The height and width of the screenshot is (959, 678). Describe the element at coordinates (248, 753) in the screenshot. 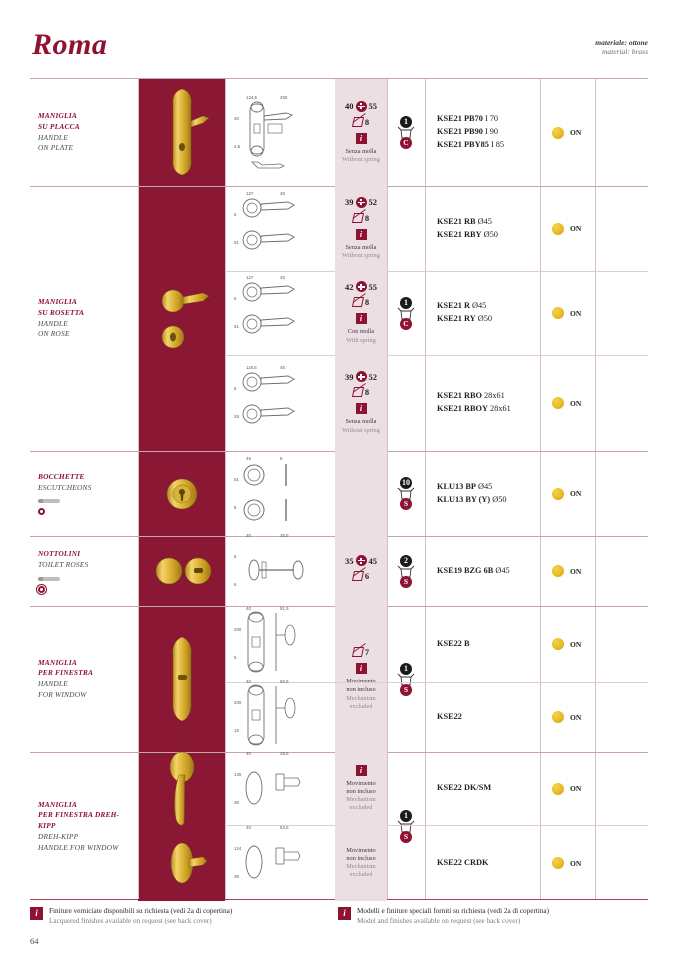

I see `svg-text: 40` at that location.